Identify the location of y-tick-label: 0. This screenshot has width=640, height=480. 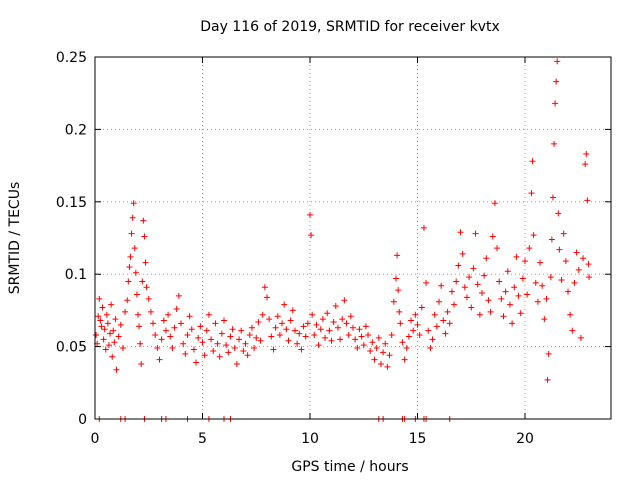
(82, 420).